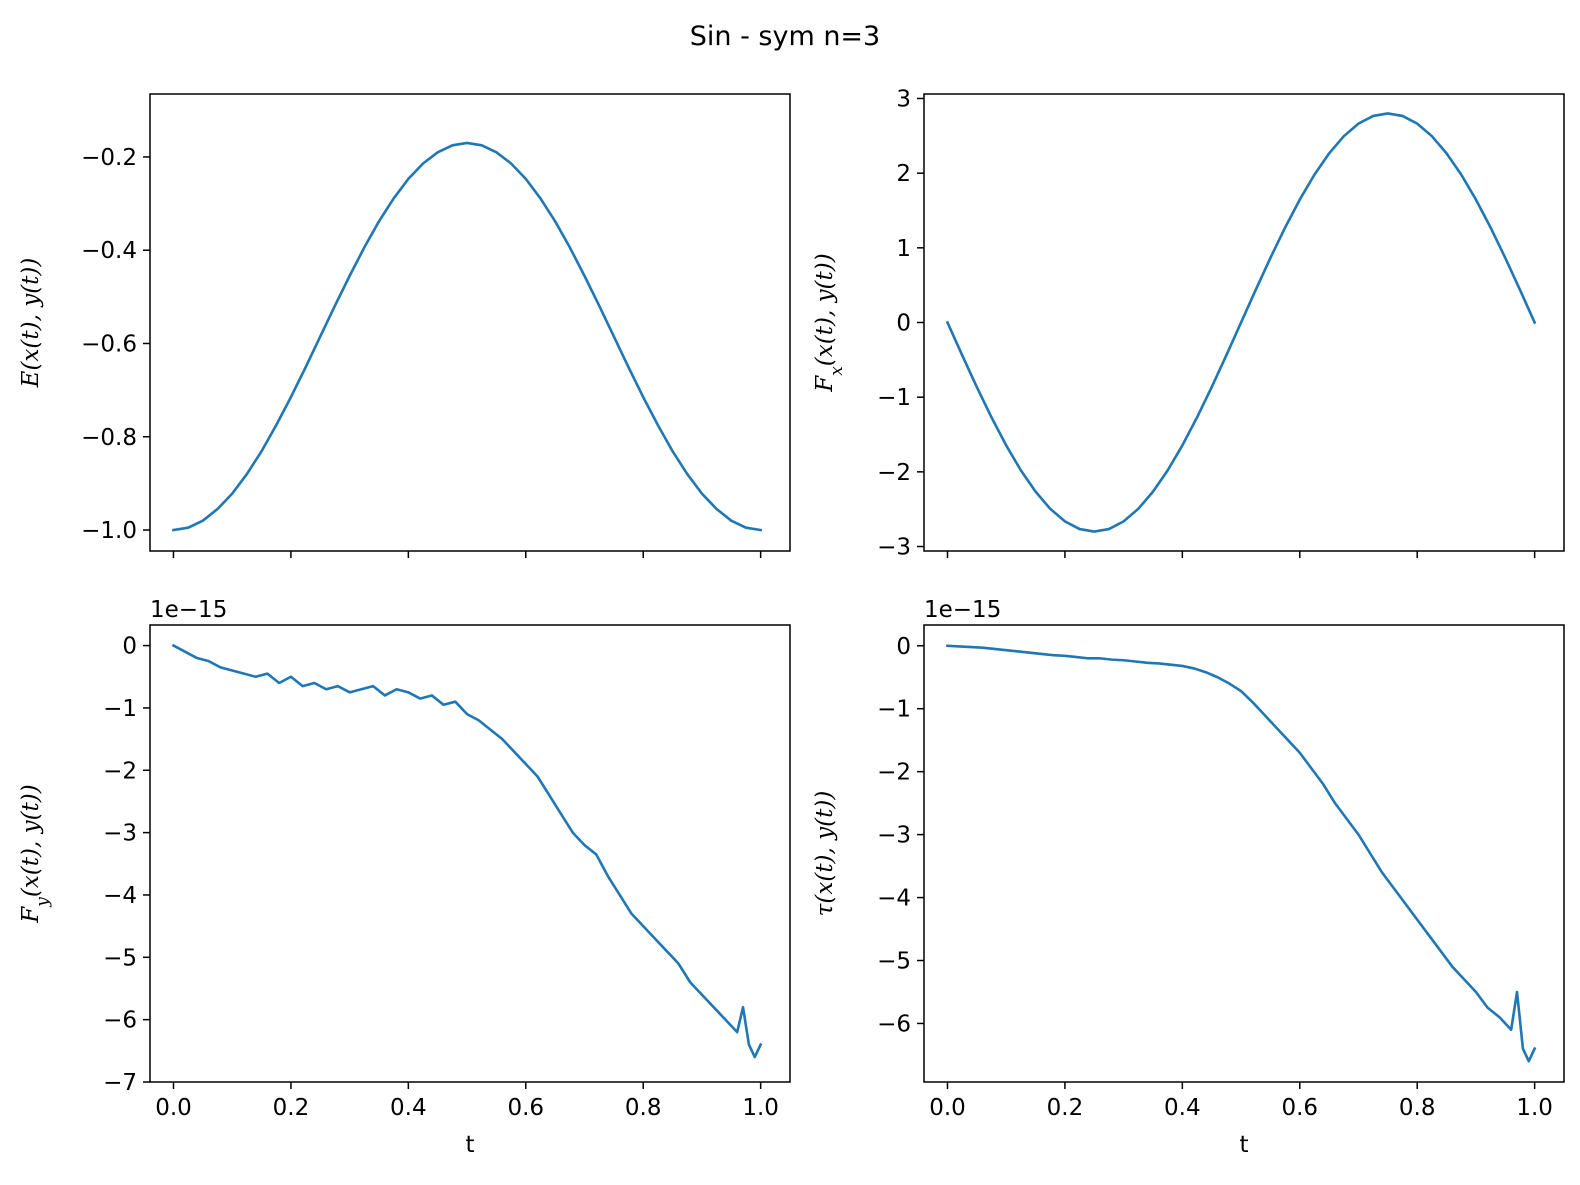 Image resolution: width=1580 pixels, height=1185 pixels. Describe the element at coordinates (109, 158) in the screenshot. I see `y-tick-label: −0.2` at that location.